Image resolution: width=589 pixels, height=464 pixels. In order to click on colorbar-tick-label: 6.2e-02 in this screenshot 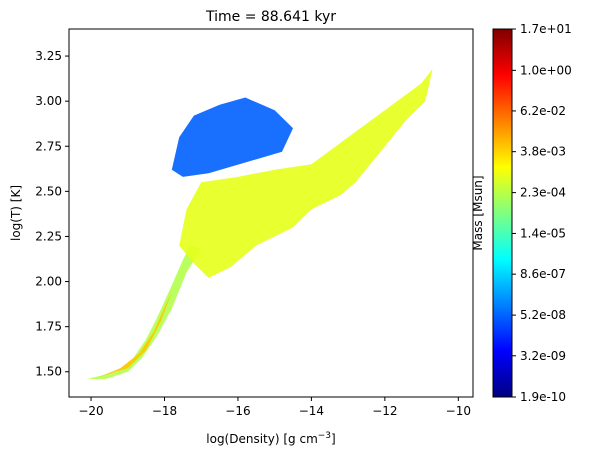, I will do `click(543, 111)`.